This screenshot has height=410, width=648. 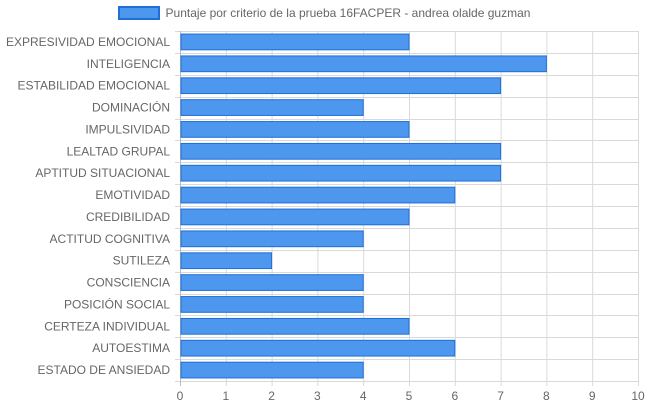 I want to click on y-tick-label: ESTABILIDAD EMOCIONAL, so click(x=94, y=86).